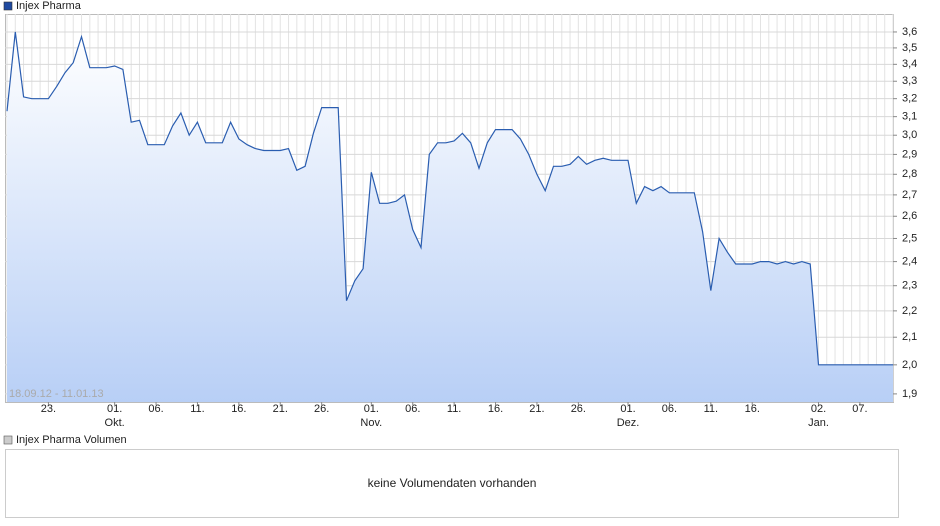 The height and width of the screenshot is (526, 940). Describe the element at coordinates (909, 154) in the screenshot. I see `y-tick-label: 2,9` at that location.